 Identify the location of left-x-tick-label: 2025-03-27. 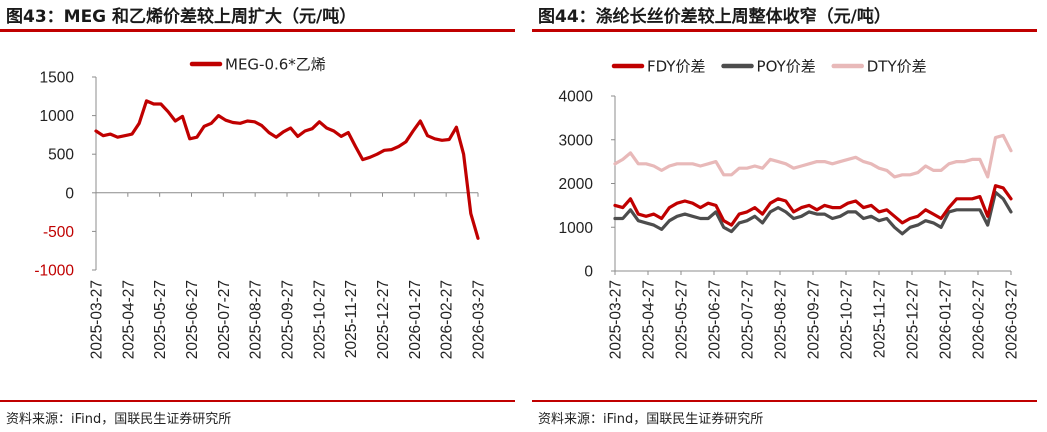
(97, 319).